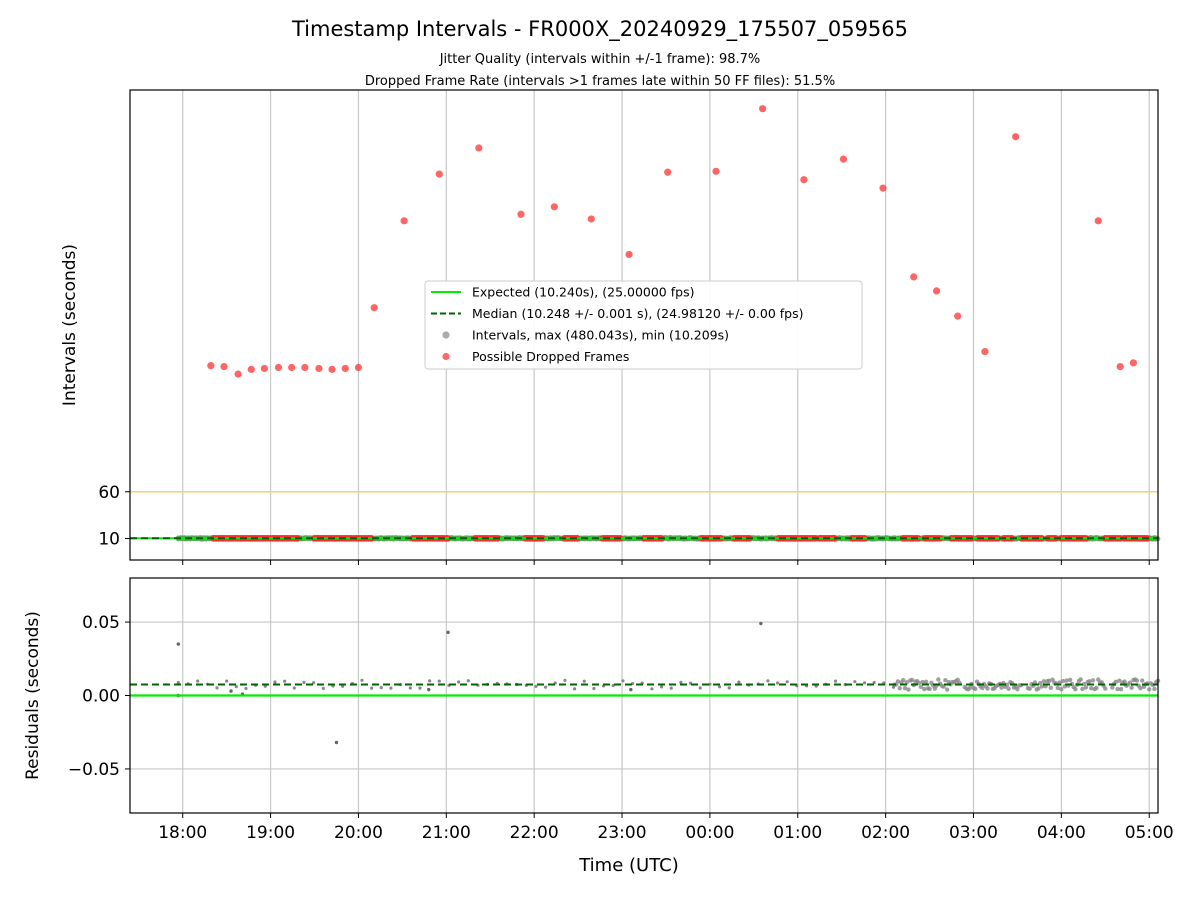 The image size is (1200, 900). Describe the element at coordinates (1149, 833) in the screenshot. I see `x-tick-label: 05:00` at that location.